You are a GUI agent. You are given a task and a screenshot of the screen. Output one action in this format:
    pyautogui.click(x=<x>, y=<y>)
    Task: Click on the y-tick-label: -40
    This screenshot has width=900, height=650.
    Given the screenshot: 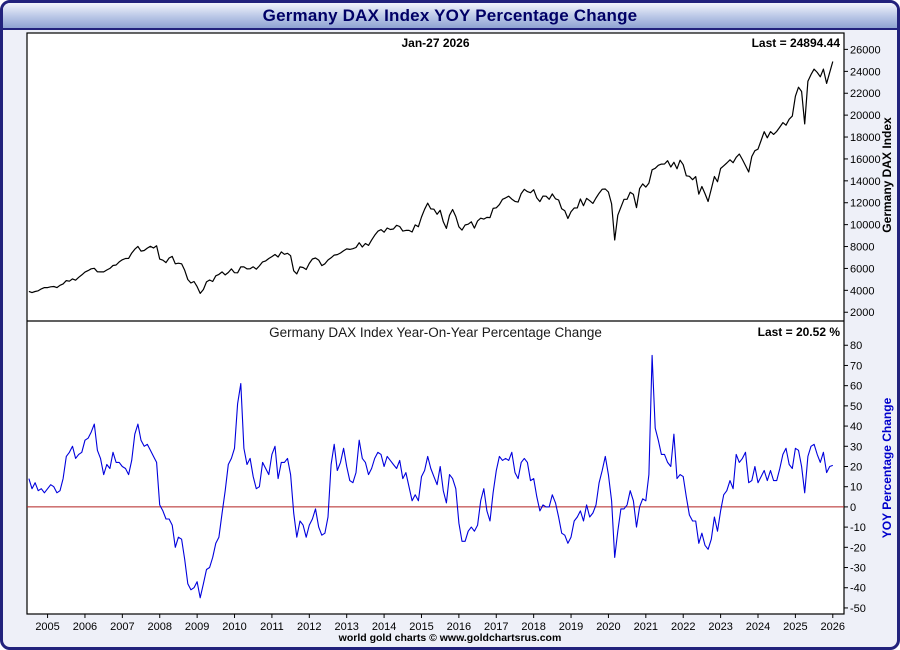 What is the action you would take?
    pyautogui.click(x=858, y=589)
    